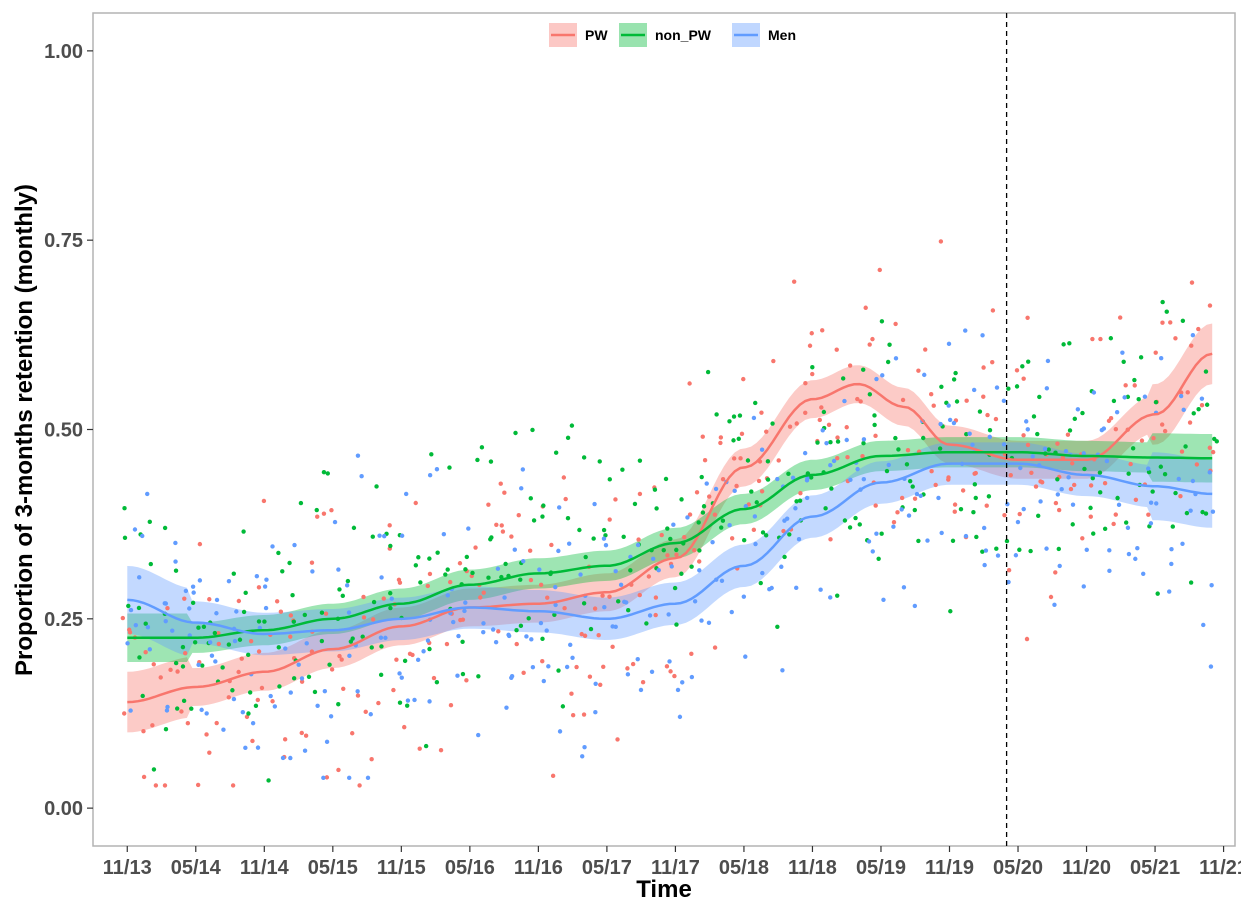  I want to click on x-tick-label: 11/13, so click(127, 868).